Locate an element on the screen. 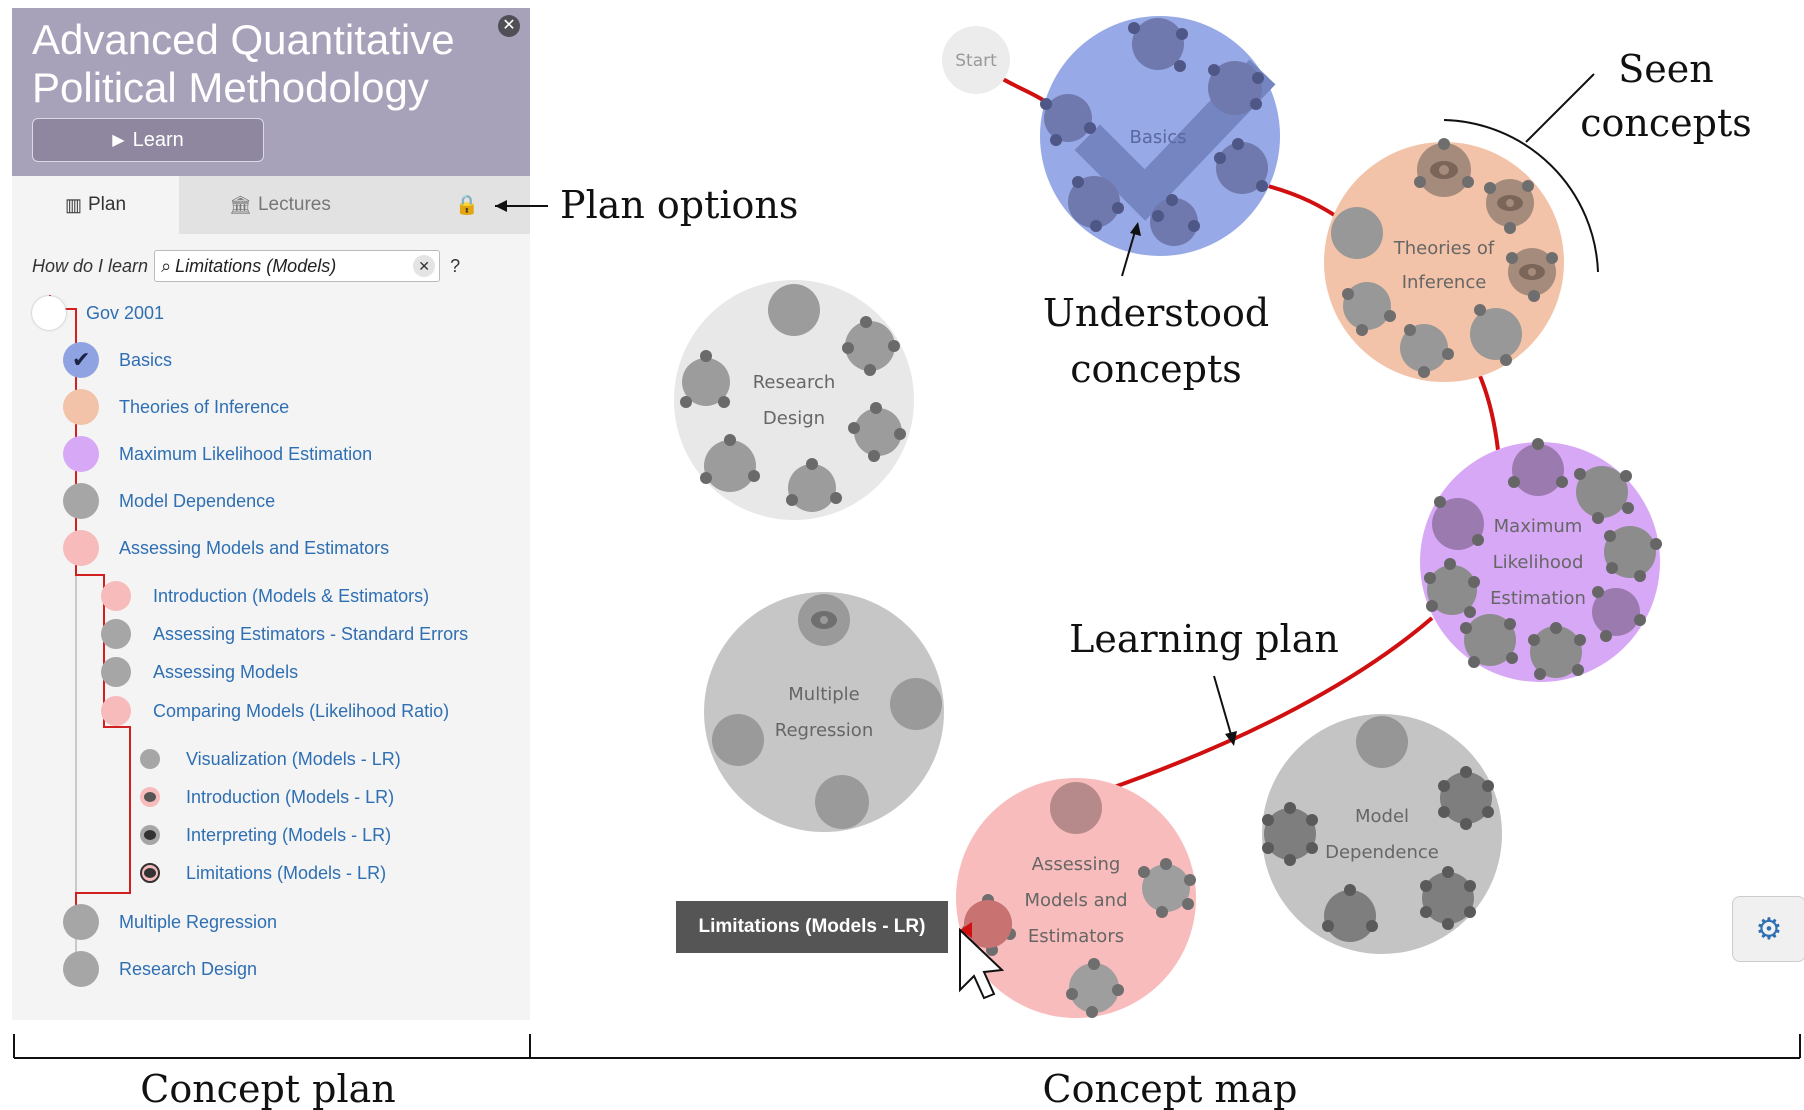 This screenshot has width=1804, height=1110. cluster-label: Research is located at coordinates (794, 382).